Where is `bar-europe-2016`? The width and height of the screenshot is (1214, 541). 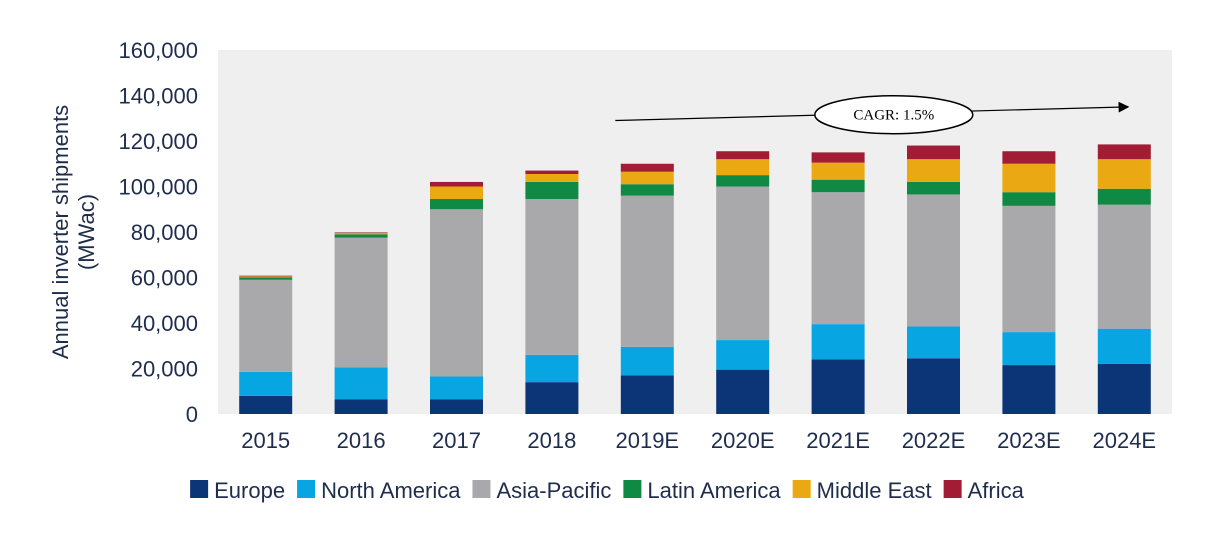 bar-europe-2016 is located at coordinates (361, 406).